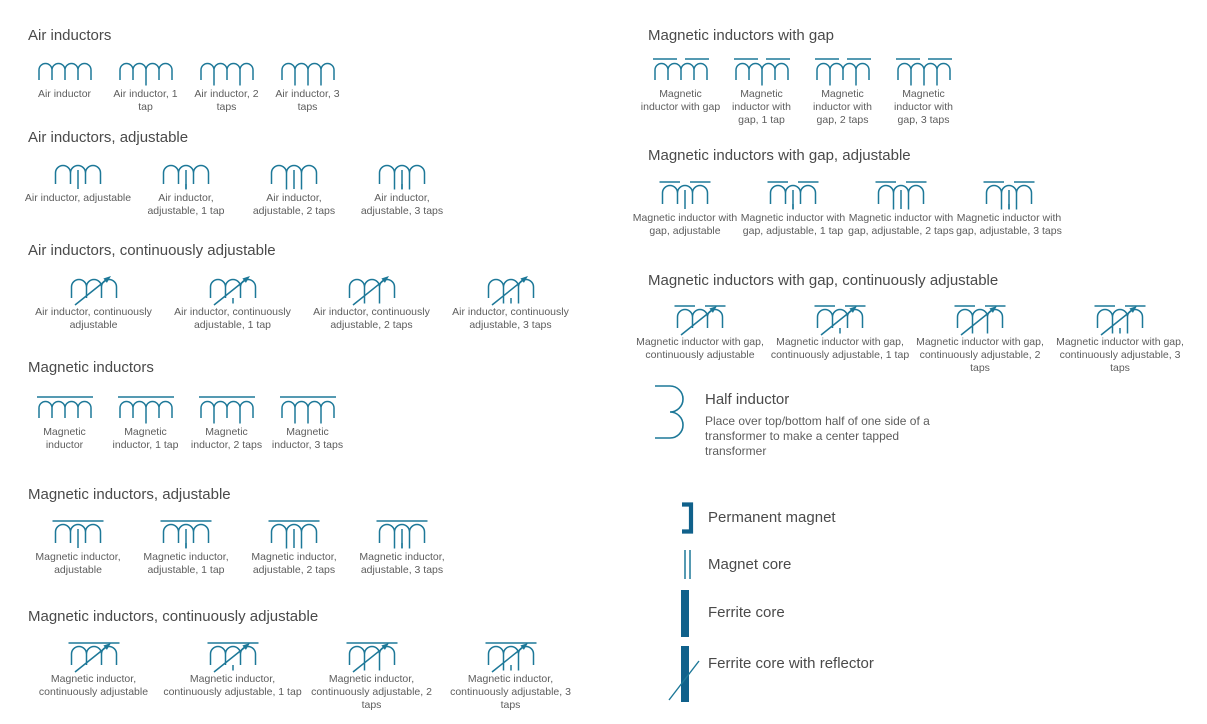  I want to click on magnetic-inductor-with-gap-adjustable-symbol, so click(685, 196).